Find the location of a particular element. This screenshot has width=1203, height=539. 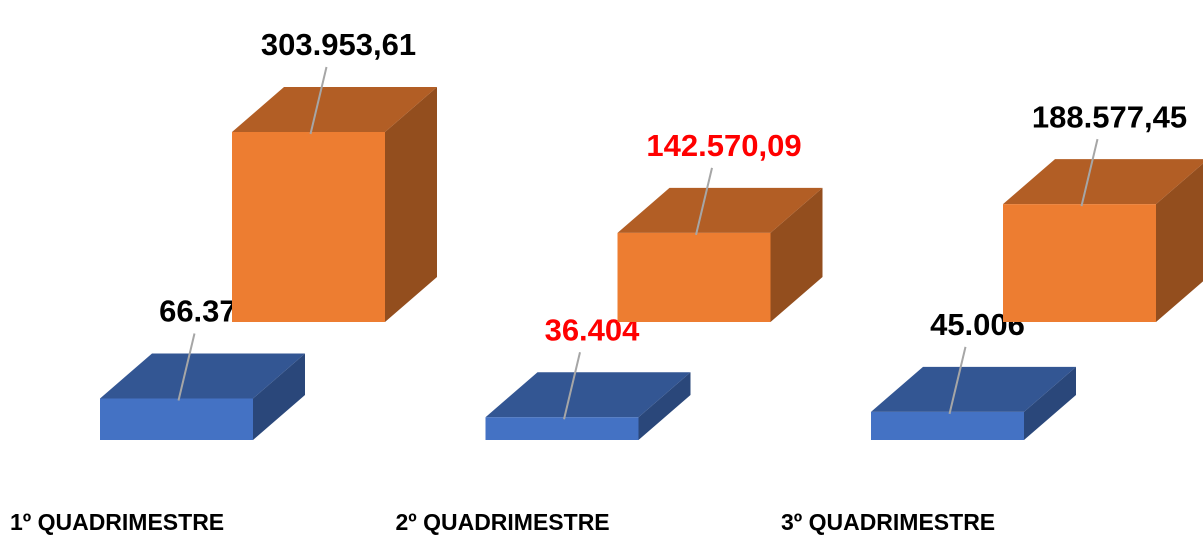

category-label: 2º QUADRIMESTRE is located at coordinates (503, 522).